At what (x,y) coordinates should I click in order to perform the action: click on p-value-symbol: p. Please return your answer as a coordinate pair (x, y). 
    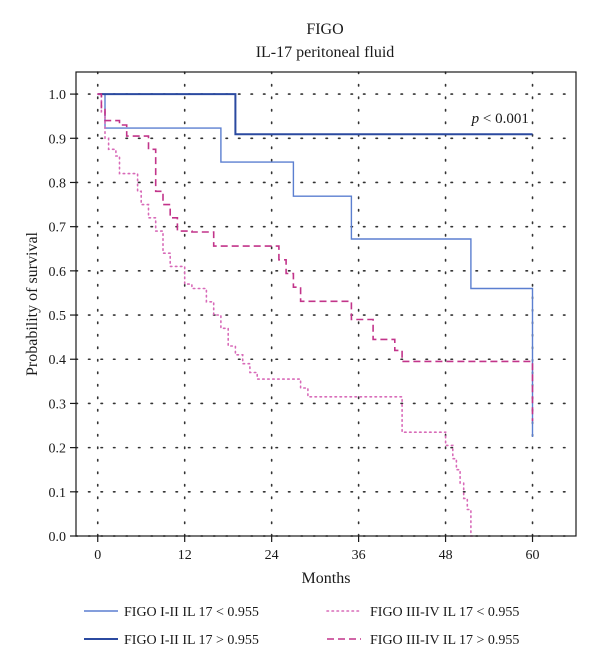
    Looking at the image, I should click on (475, 119).